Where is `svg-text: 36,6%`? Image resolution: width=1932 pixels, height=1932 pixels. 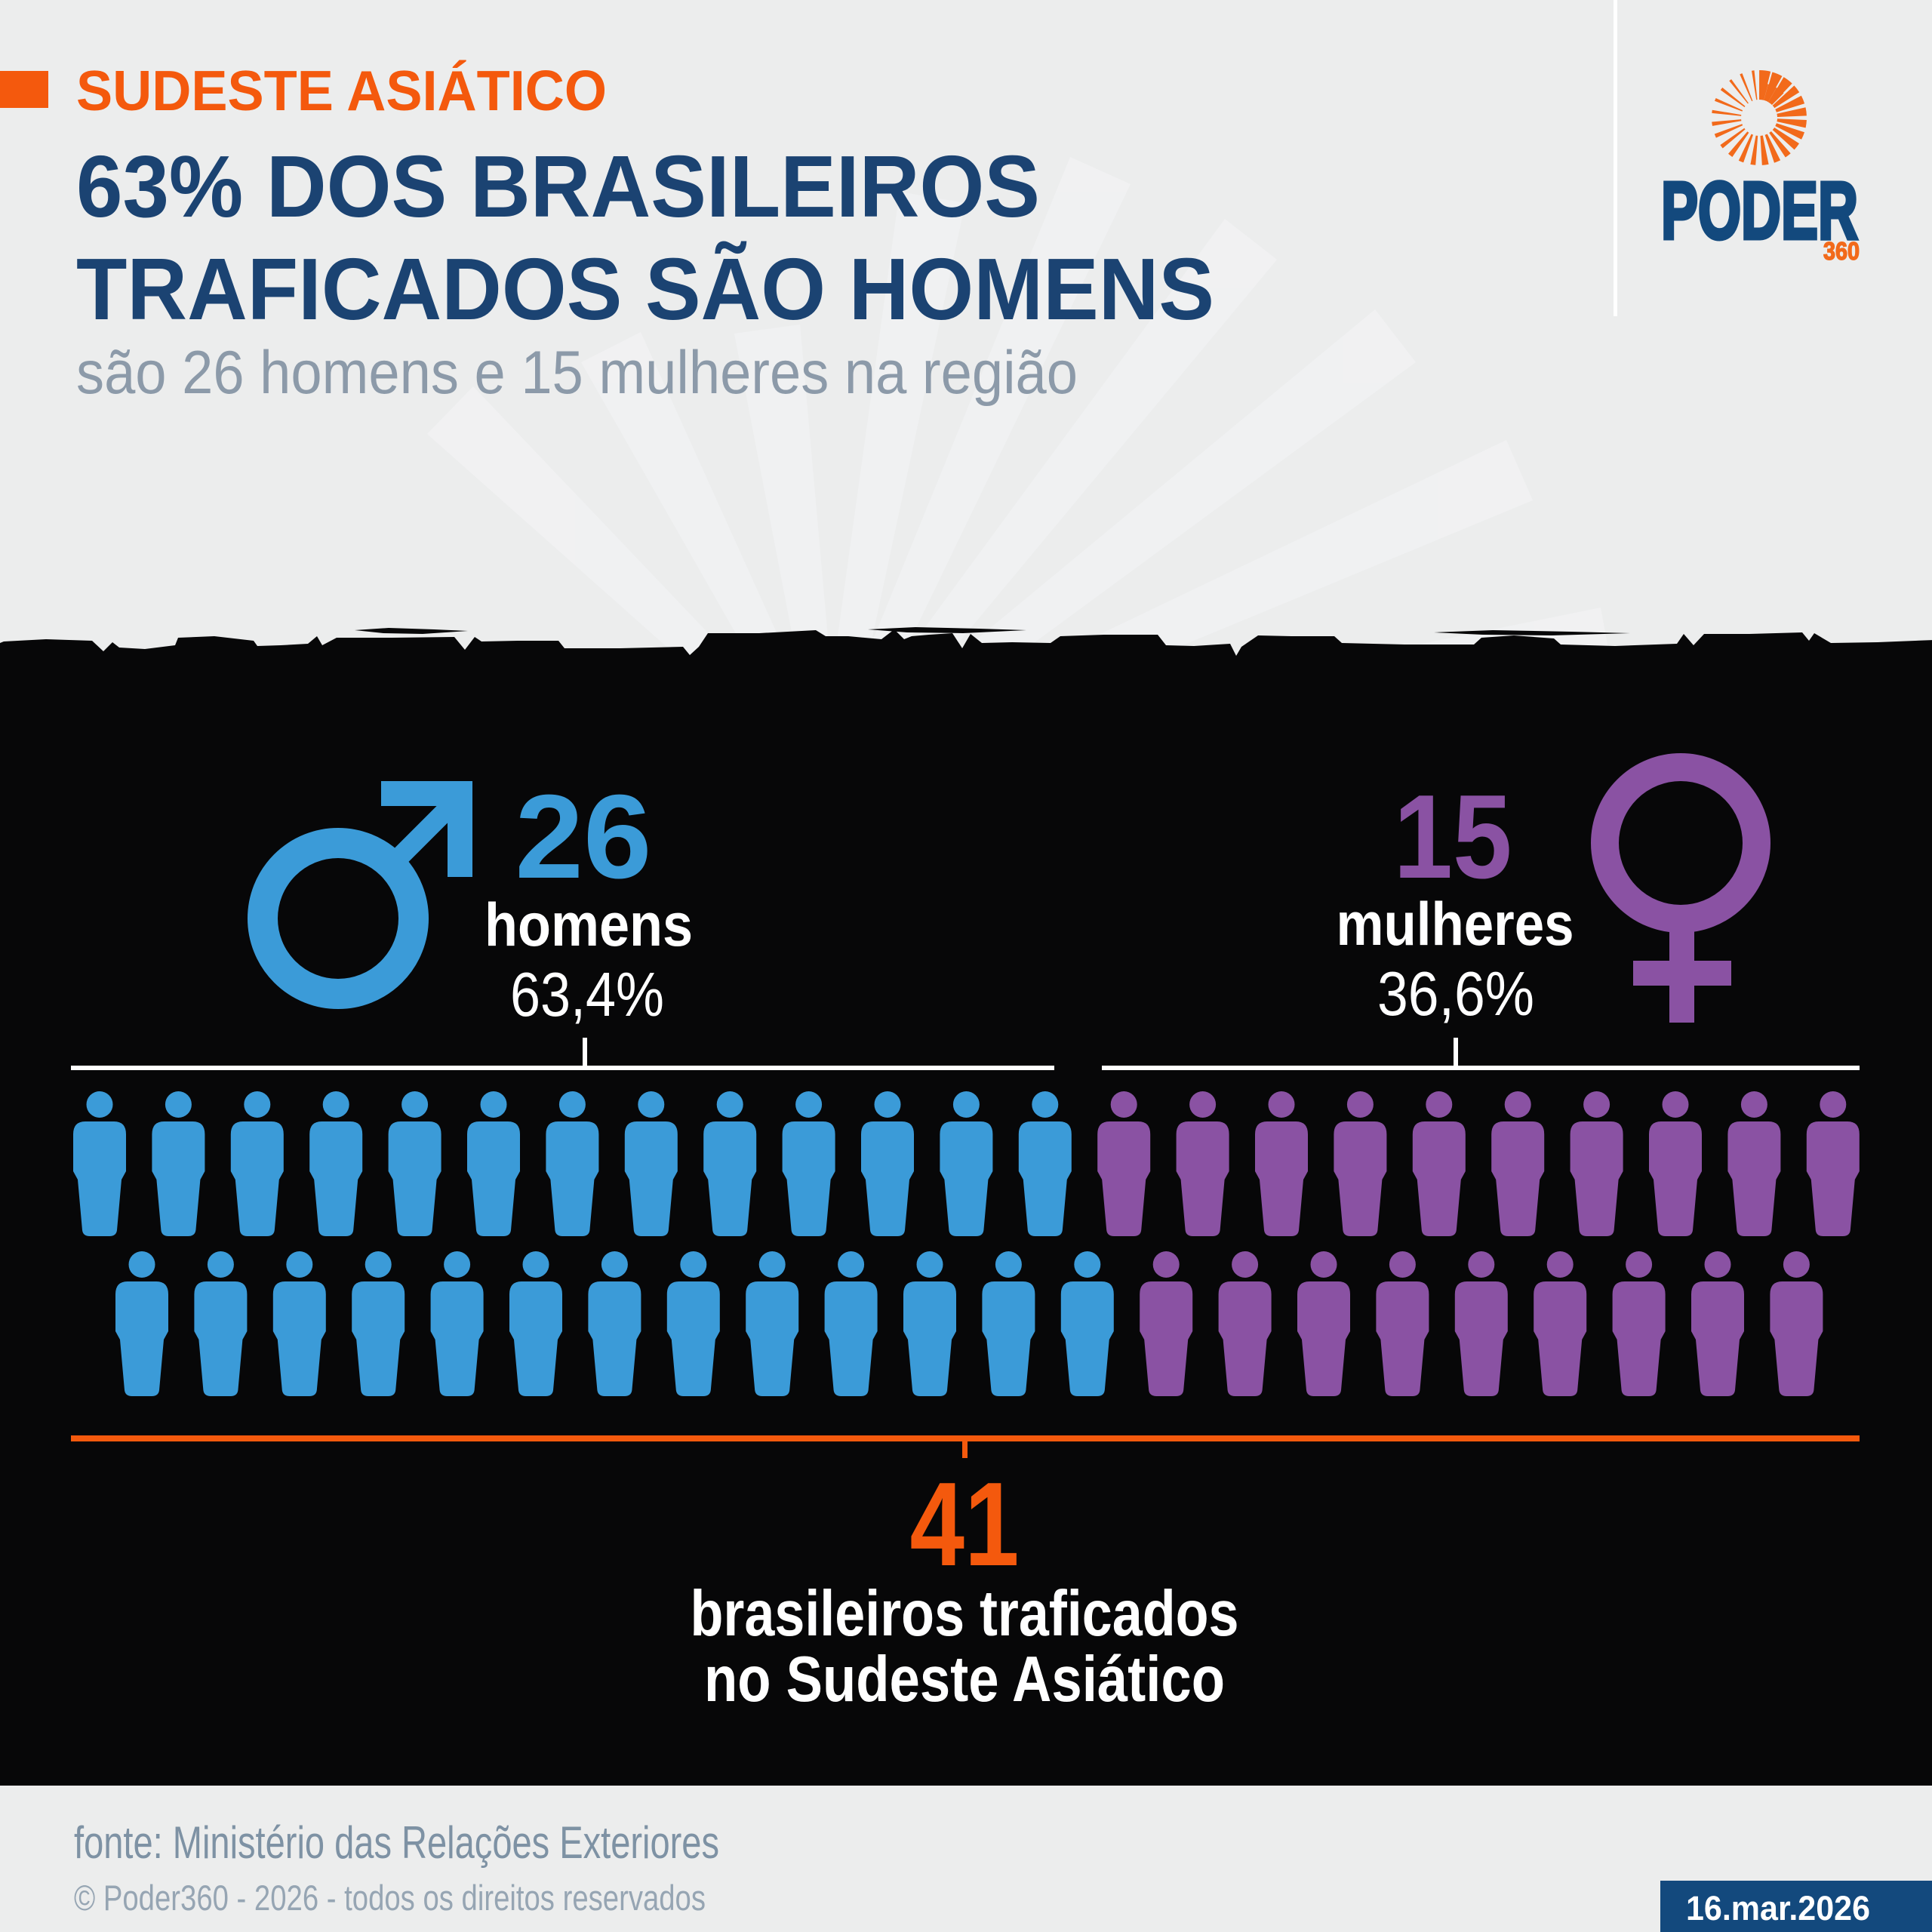
svg-text: 36,6% is located at coordinates (1455, 993).